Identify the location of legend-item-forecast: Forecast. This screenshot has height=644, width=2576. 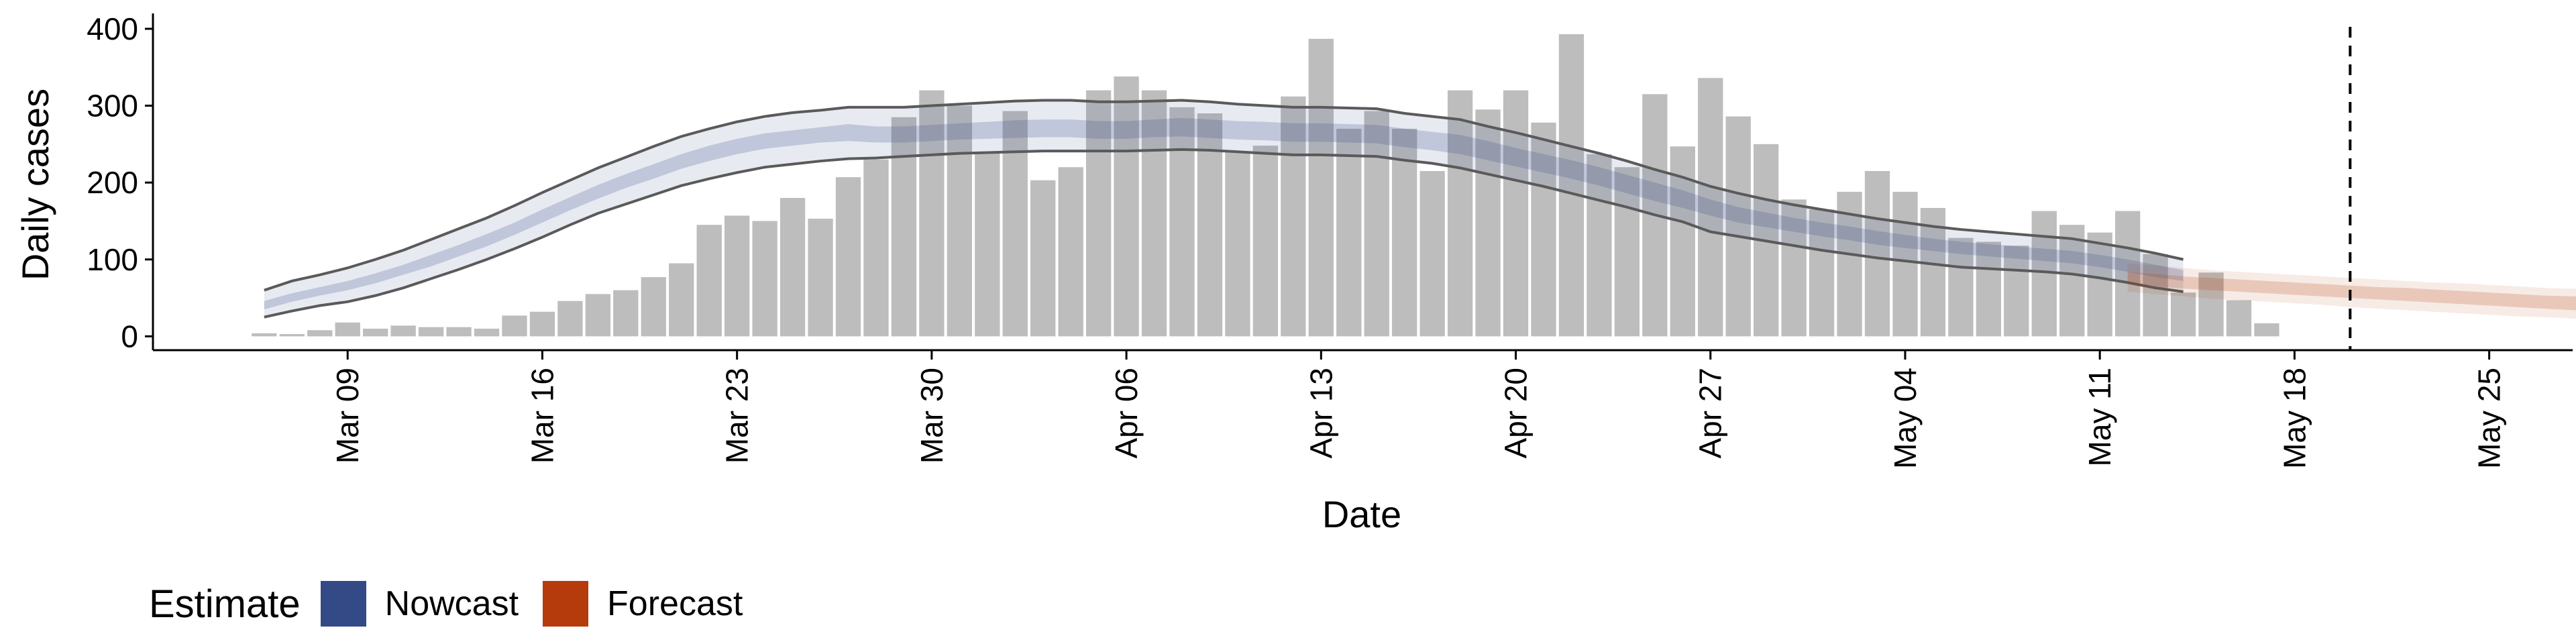
(643, 604).